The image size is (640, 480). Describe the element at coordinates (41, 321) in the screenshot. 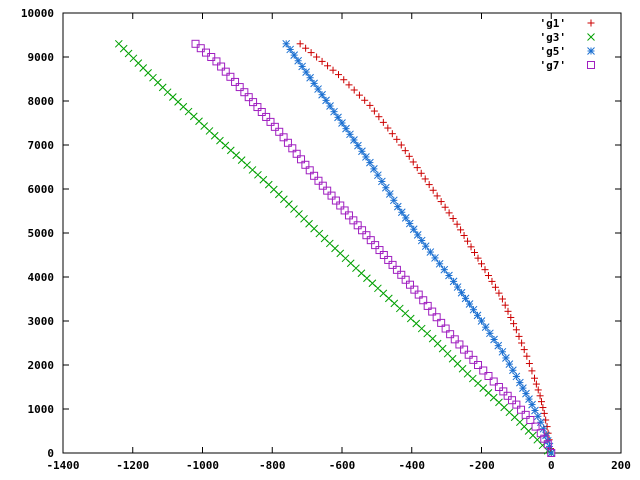

I see `y-tick-label: 3000` at that location.